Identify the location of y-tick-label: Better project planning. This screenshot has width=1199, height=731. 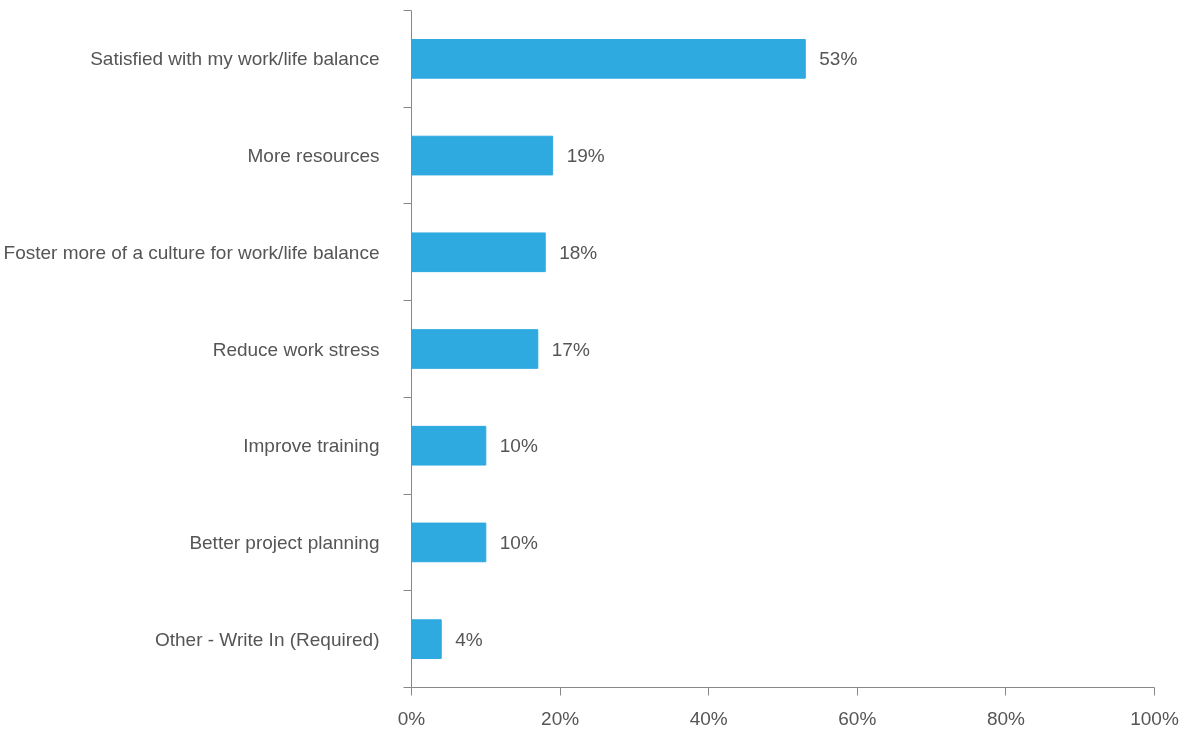
(284, 542).